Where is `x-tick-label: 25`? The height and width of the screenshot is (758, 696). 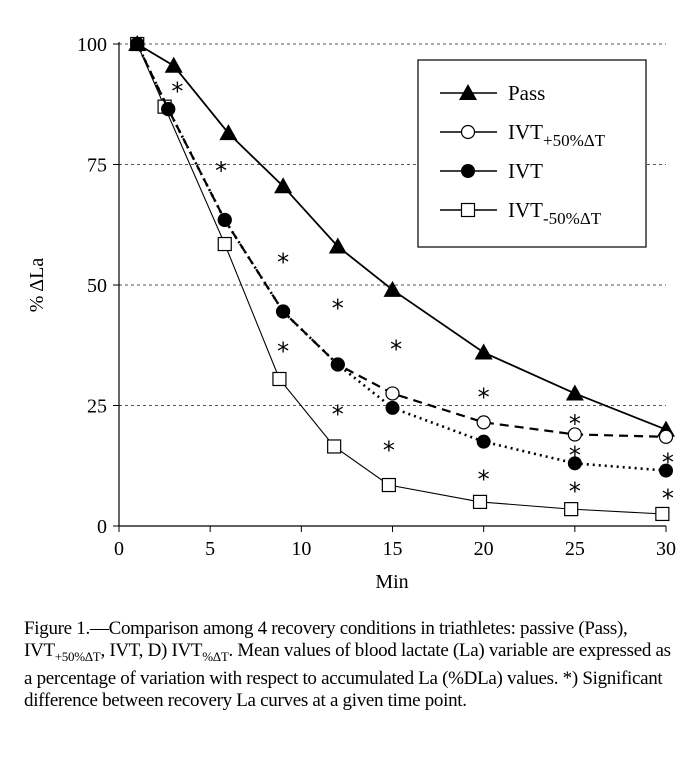 x-tick-label: 25 is located at coordinates (575, 549).